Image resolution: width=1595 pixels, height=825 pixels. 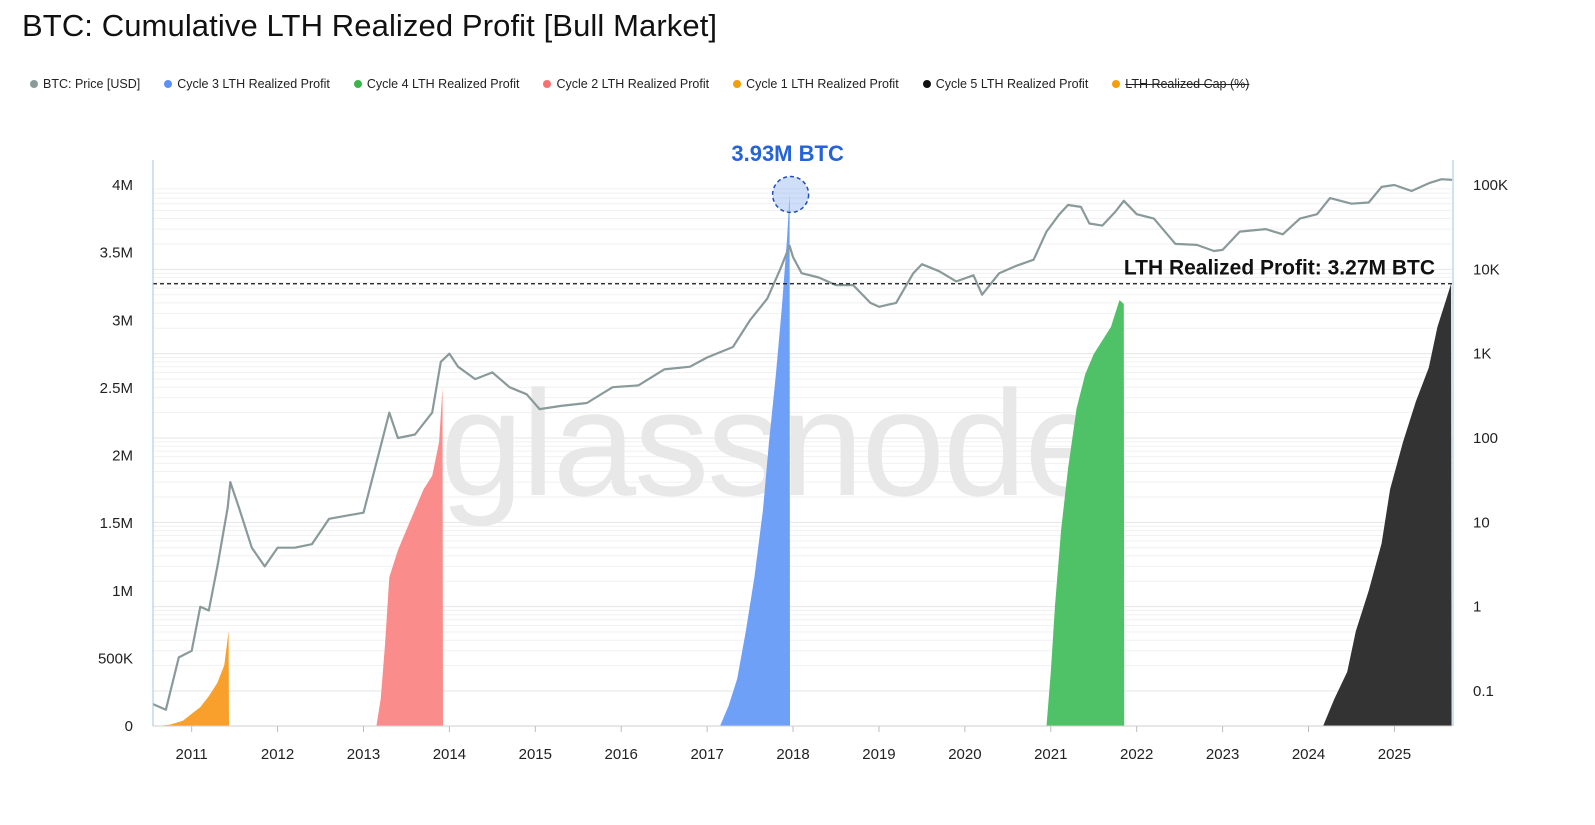 What do you see at coordinates (129, 726) in the screenshot?
I see `y-left-tick-label: 0` at bounding box center [129, 726].